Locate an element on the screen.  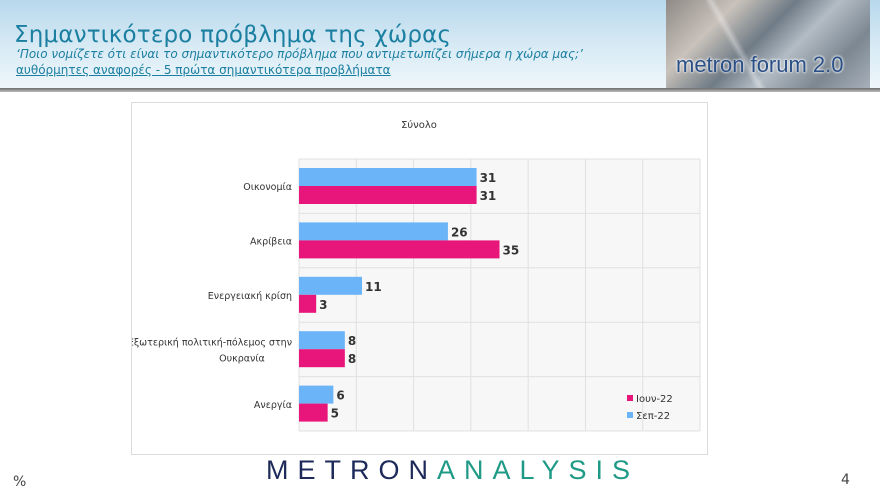
data-label: 5 is located at coordinates (335, 414).